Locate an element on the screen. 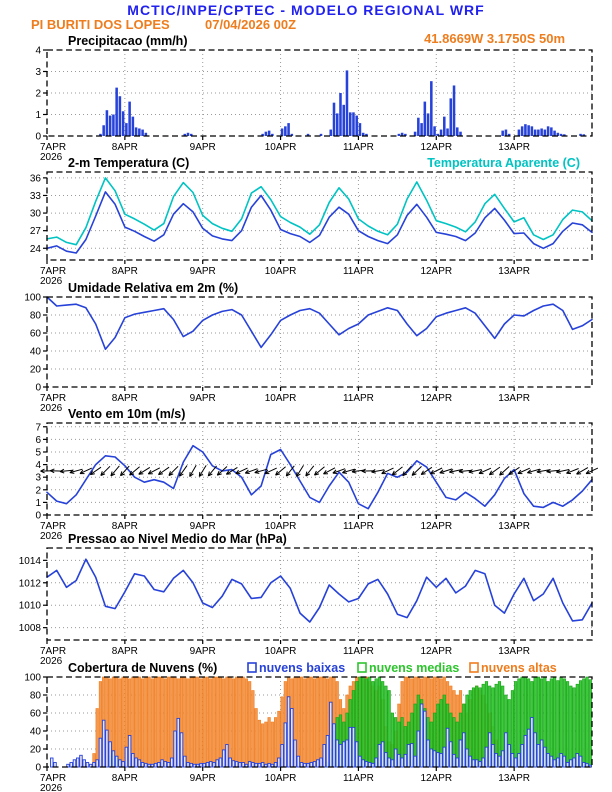 The width and height of the screenshot is (612, 792). svg-text: 1010 is located at coordinates (30, 606).